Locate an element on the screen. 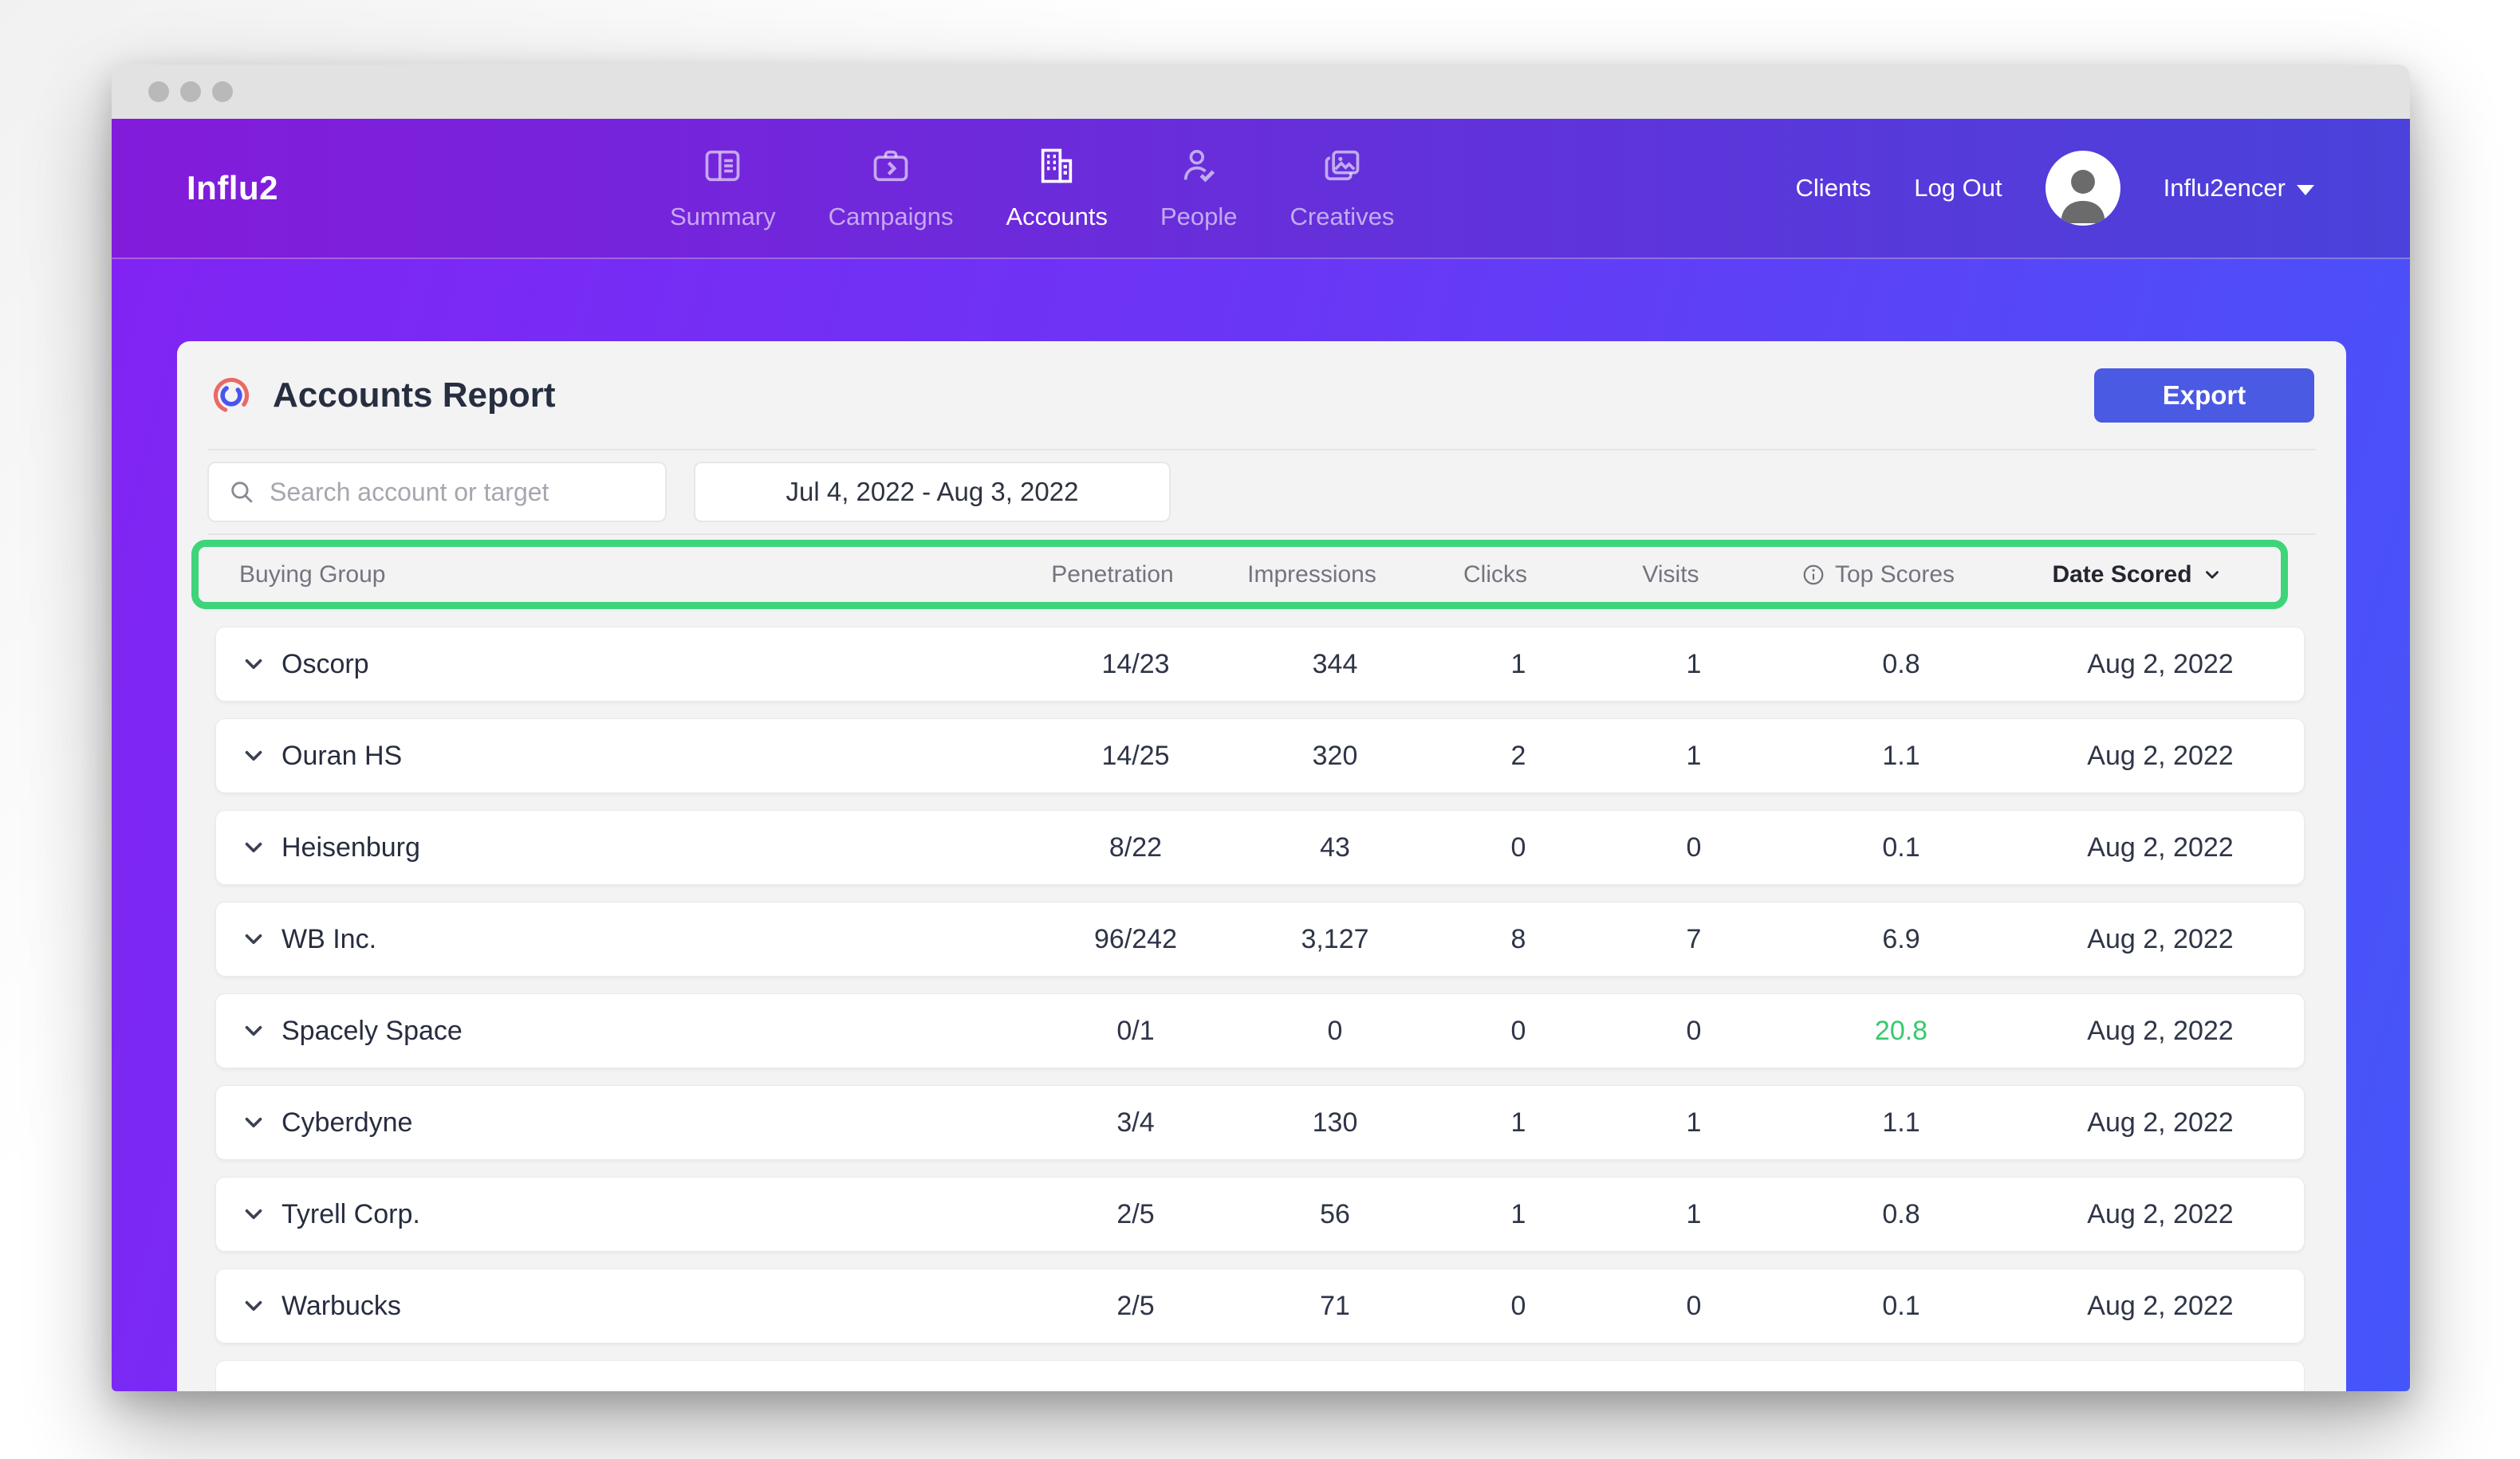 The width and height of the screenshot is (2520, 1459). nav-item-label: People is located at coordinates (1199, 216).